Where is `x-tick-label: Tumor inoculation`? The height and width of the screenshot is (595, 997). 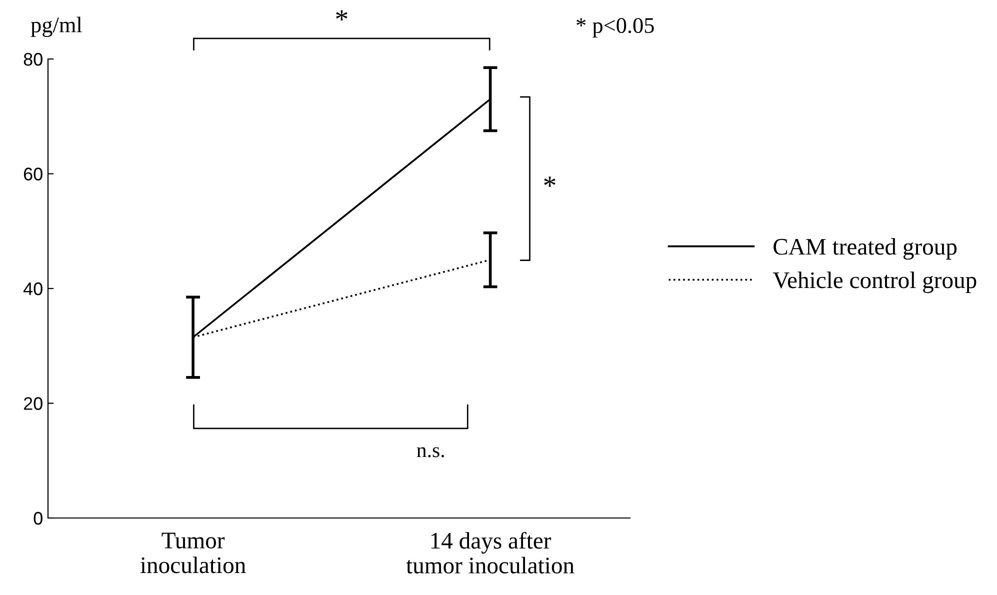 x-tick-label: Tumor inoculation is located at coordinates (193, 553).